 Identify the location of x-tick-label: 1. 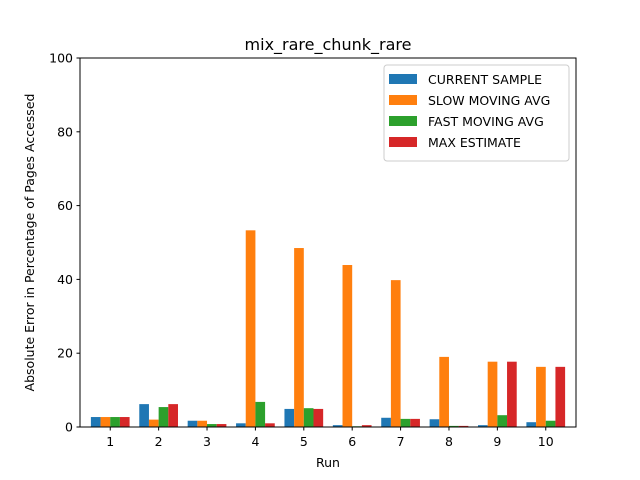
(110, 441).